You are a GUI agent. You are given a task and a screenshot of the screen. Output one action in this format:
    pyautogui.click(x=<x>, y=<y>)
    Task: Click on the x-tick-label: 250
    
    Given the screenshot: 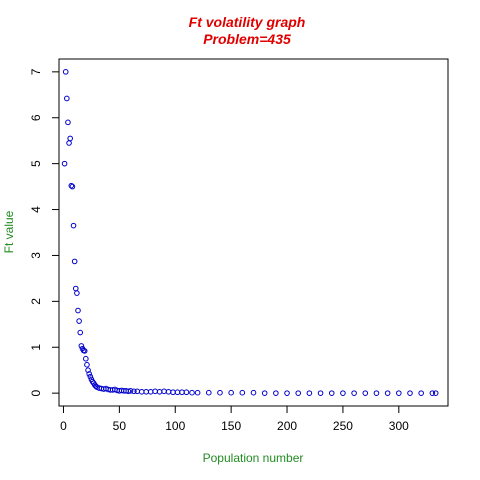 What is the action you would take?
    pyautogui.click(x=343, y=426)
    